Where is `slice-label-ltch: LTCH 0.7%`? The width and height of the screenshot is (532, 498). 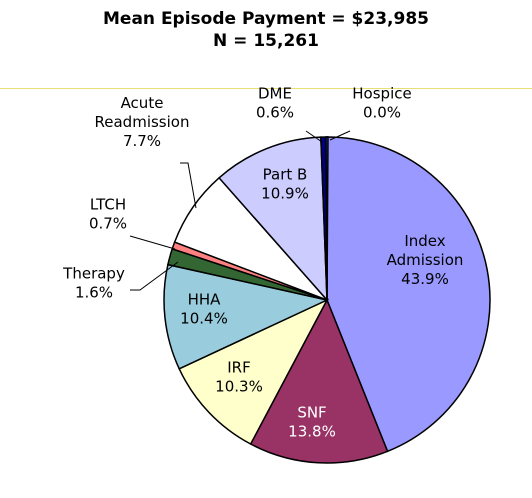 slice-label-ltch: LTCH 0.7% is located at coordinates (108, 214).